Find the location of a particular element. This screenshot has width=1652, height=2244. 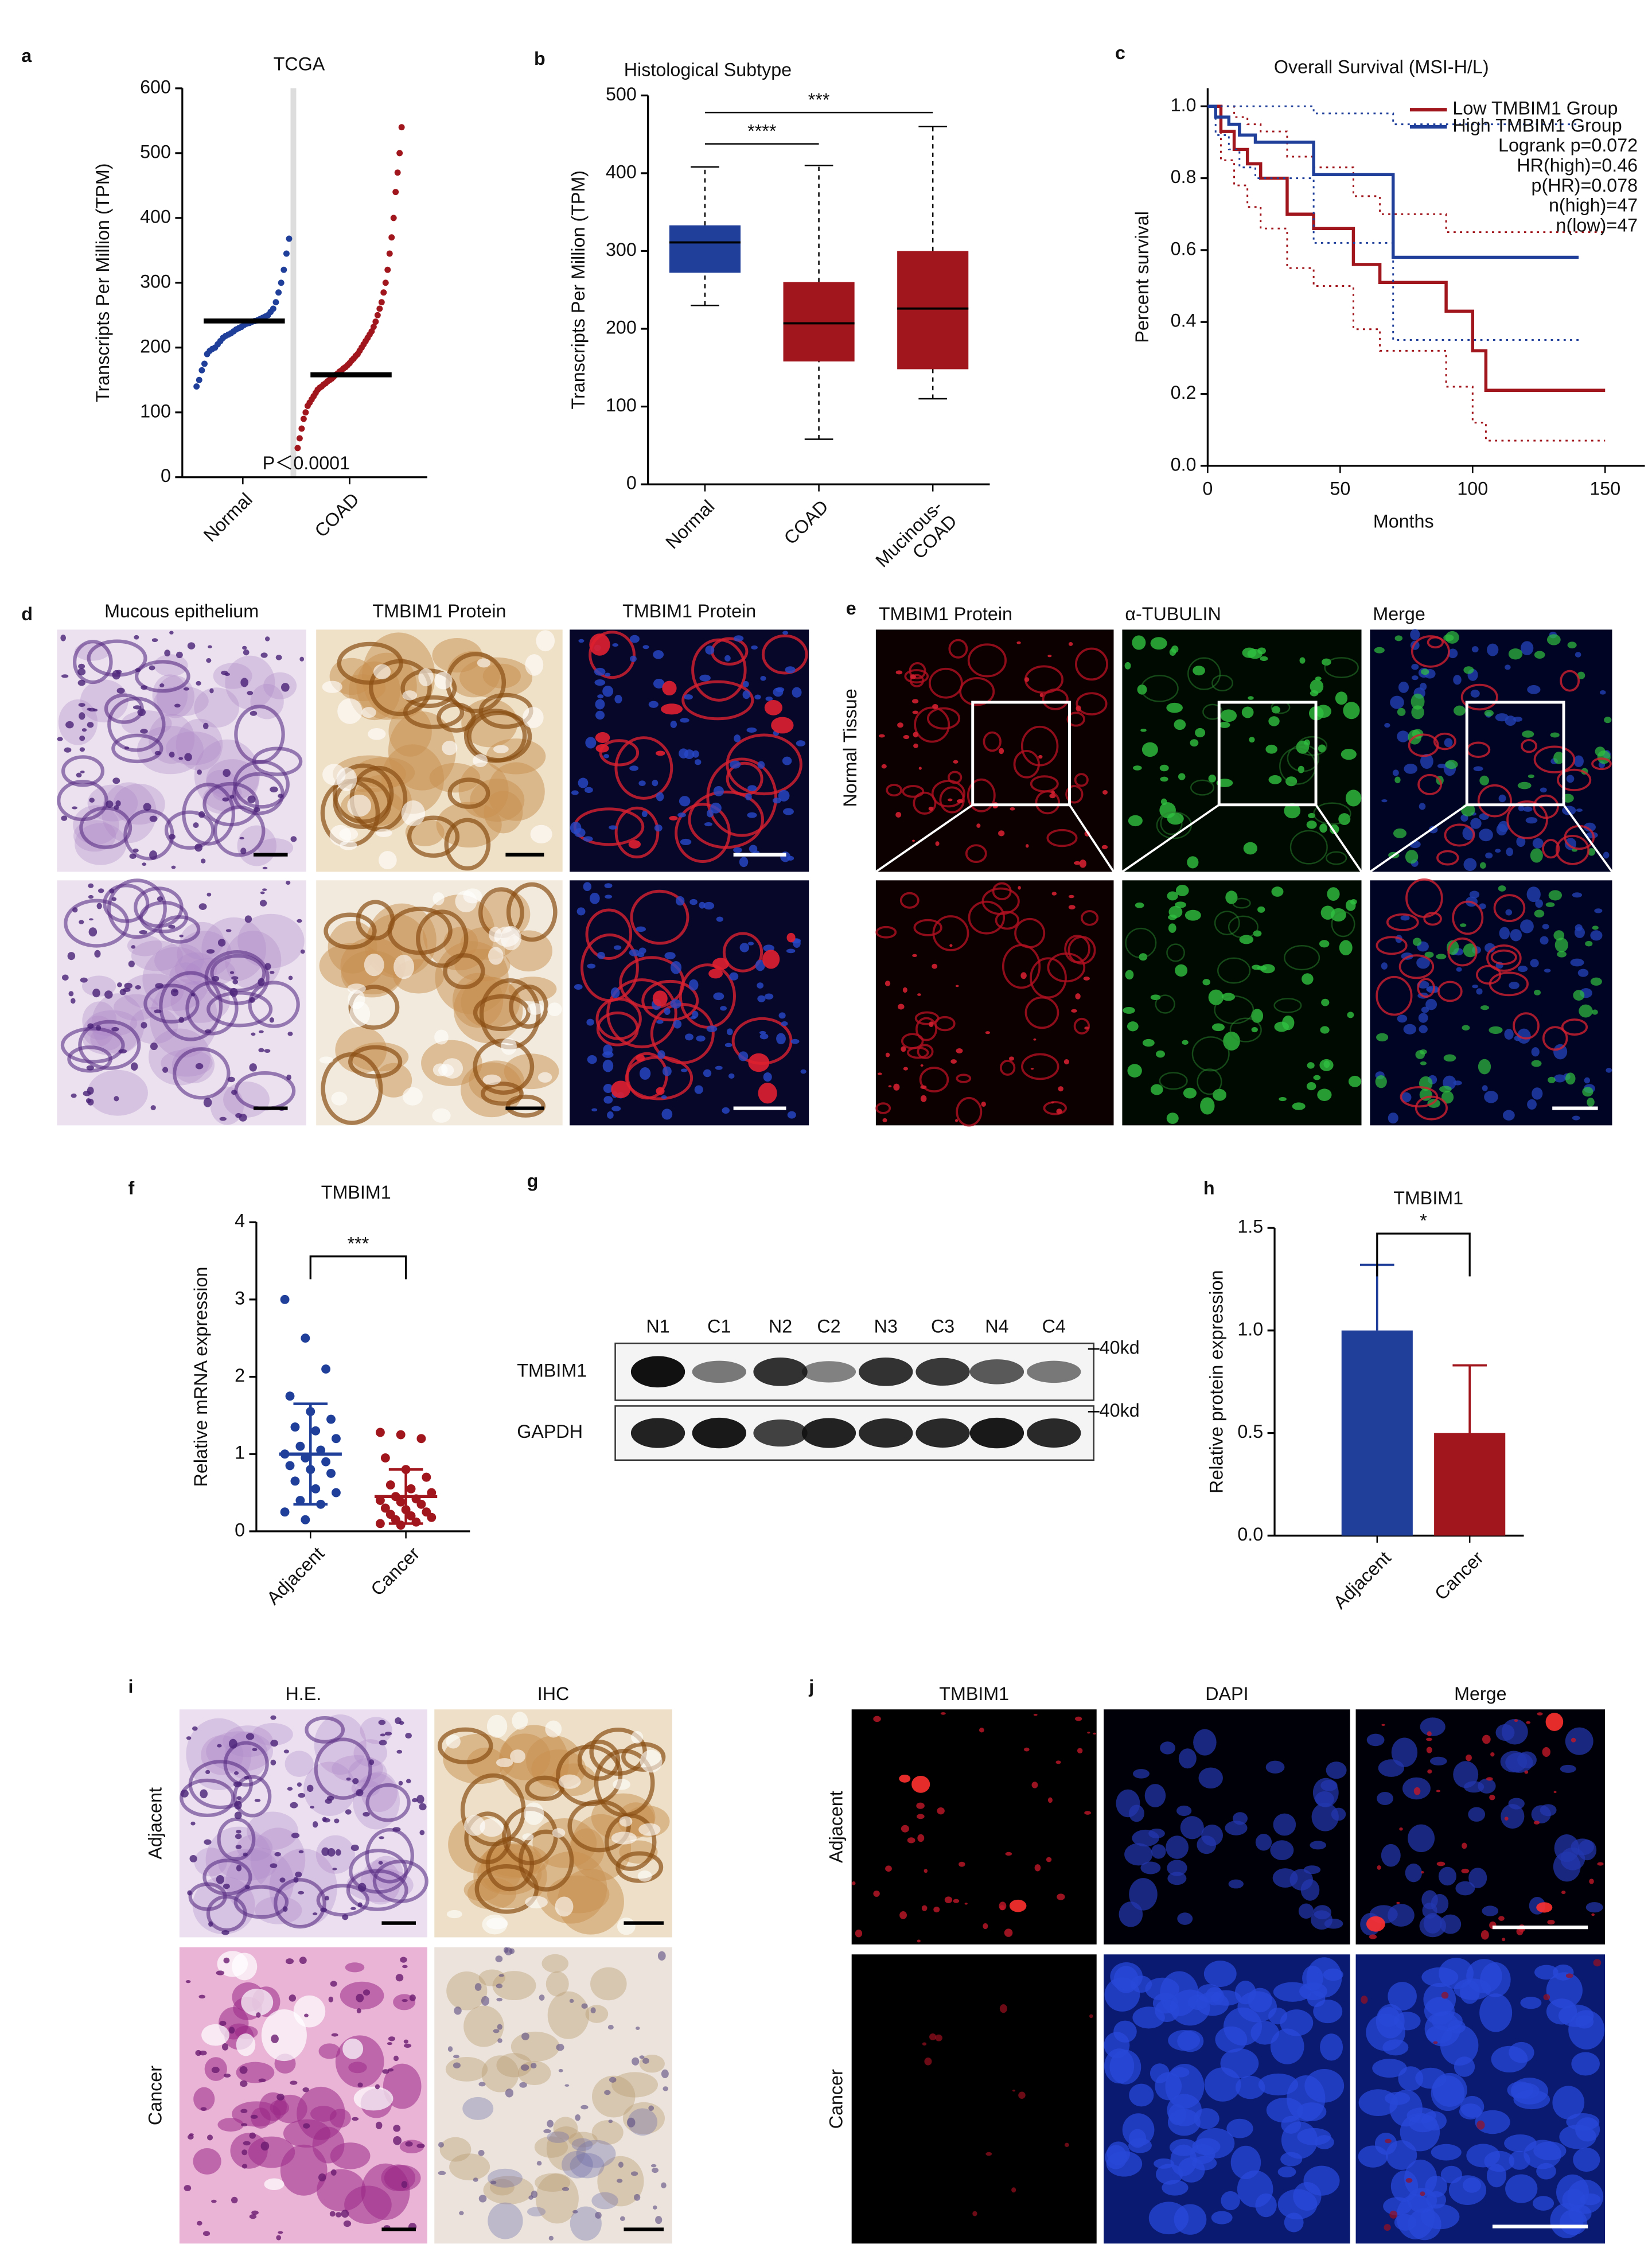

zoom-line is located at coordinates (1170, 838).